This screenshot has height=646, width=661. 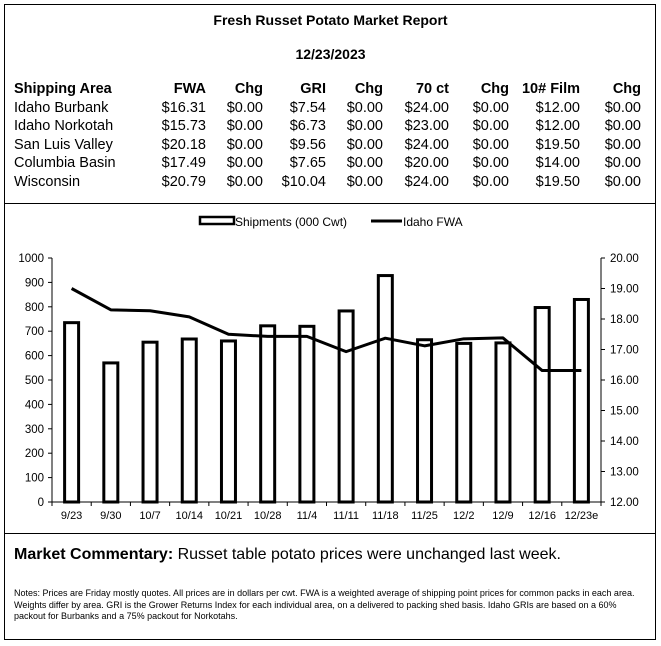 What do you see at coordinates (183, 181) in the screenshot?
I see `price-cell: $20.79` at bounding box center [183, 181].